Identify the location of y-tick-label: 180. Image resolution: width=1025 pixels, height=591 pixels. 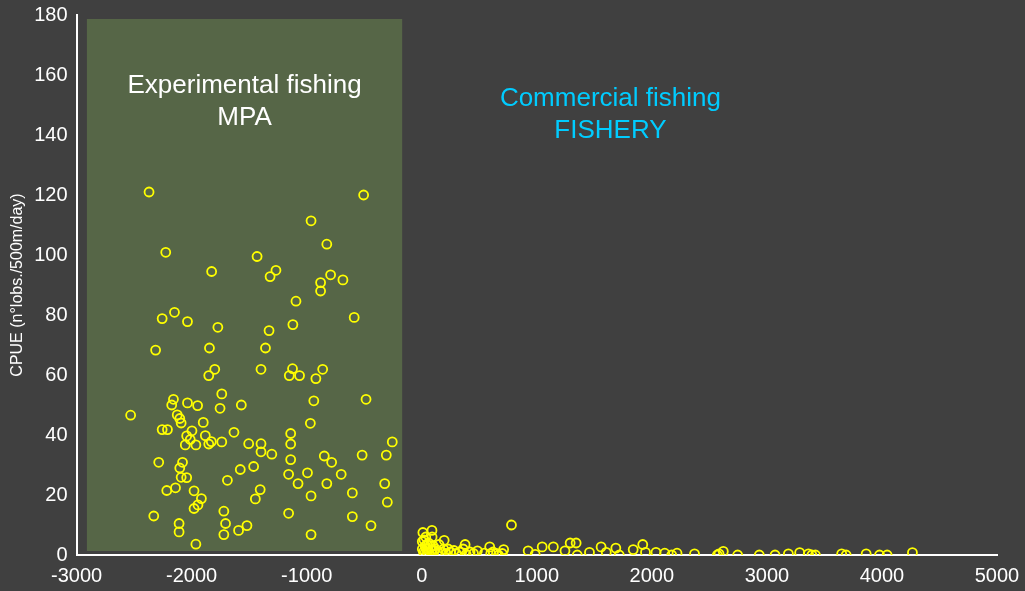
(51, 13).